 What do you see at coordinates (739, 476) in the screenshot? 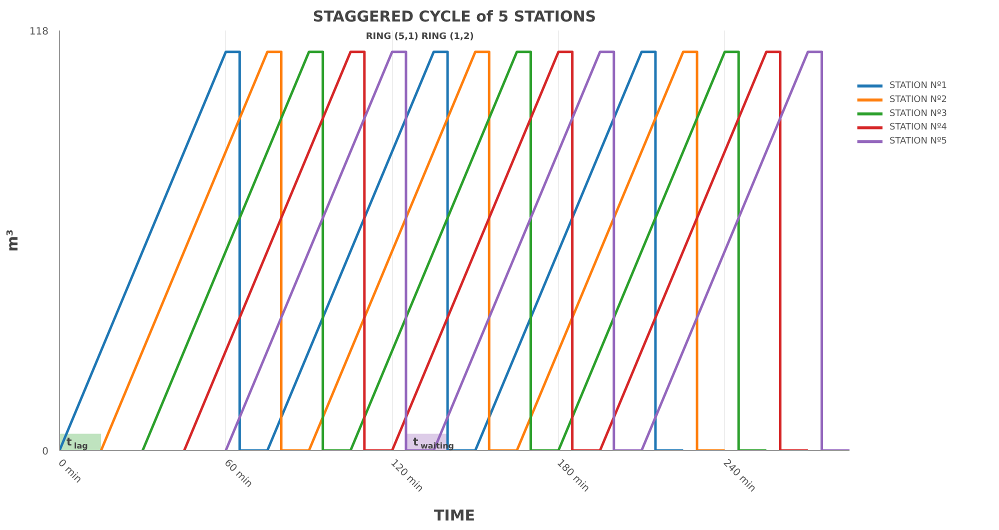
I see `x-tick-label: 240 min` at bounding box center [739, 476].